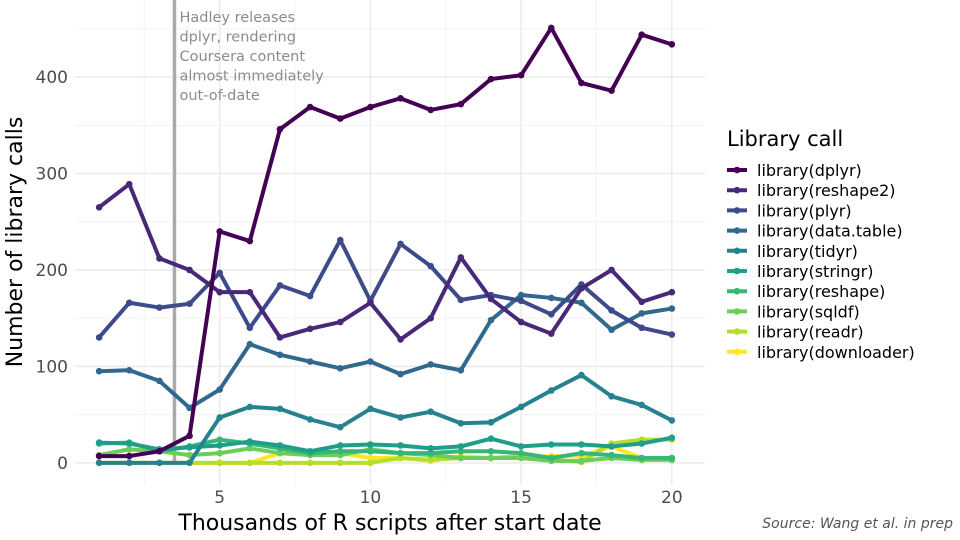 This screenshot has width=960, height=540. Describe the element at coordinates (672, 498) in the screenshot. I see `x-tick-label: 20` at that location.